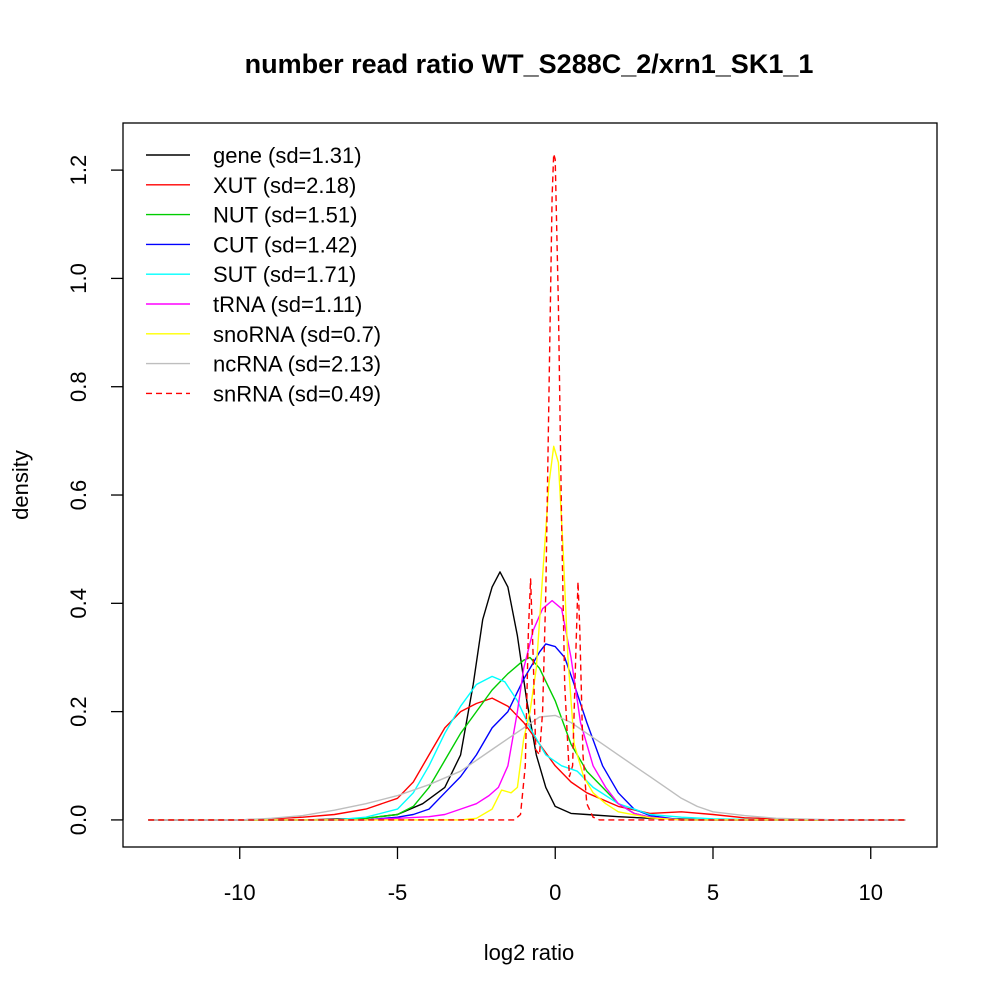 The height and width of the screenshot is (1000, 1000). I want to click on y-tick-label: 0.8, so click(78, 386).